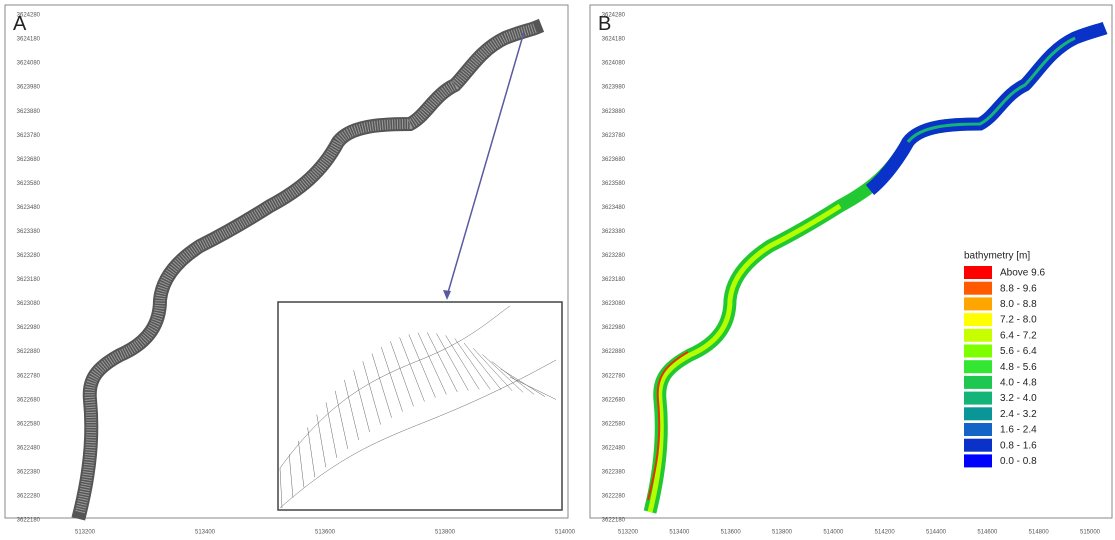 This screenshot has height=540, width=1115. I want to click on x-tick-label: 514400, so click(936, 533).